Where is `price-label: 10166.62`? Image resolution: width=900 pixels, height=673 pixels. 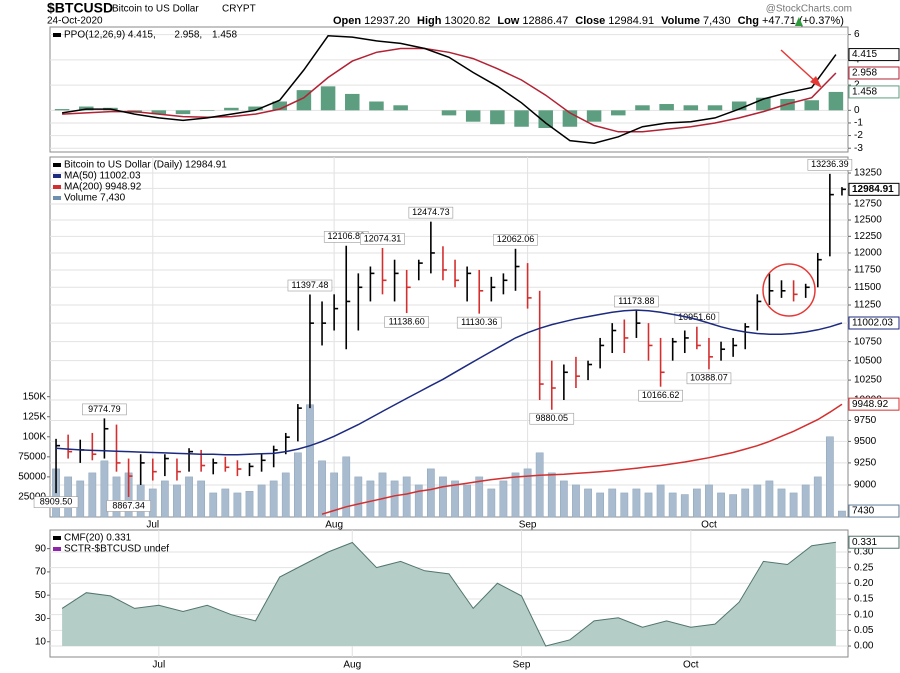
price-label: 10166.62 is located at coordinates (661, 395).